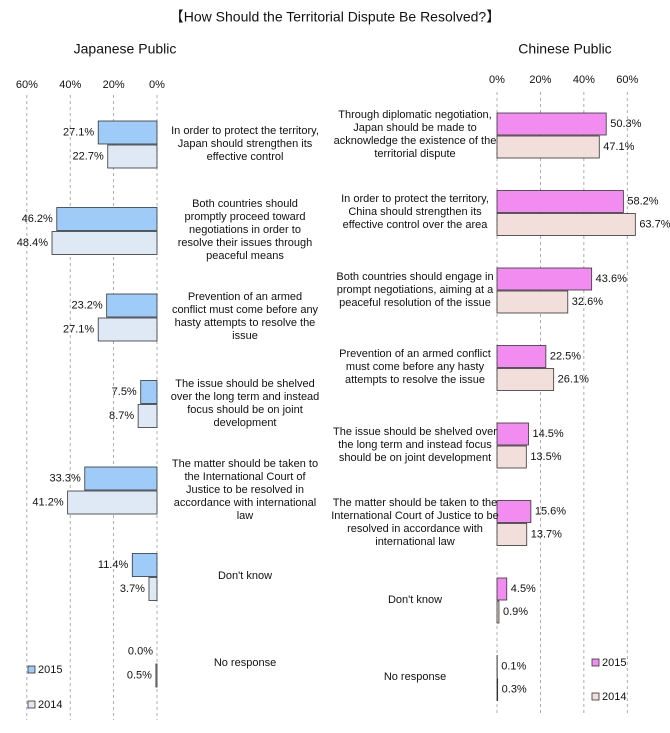  What do you see at coordinates (515, 612) in the screenshot?
I see `value-label: 0.9%` at bounding box center [515, 612].